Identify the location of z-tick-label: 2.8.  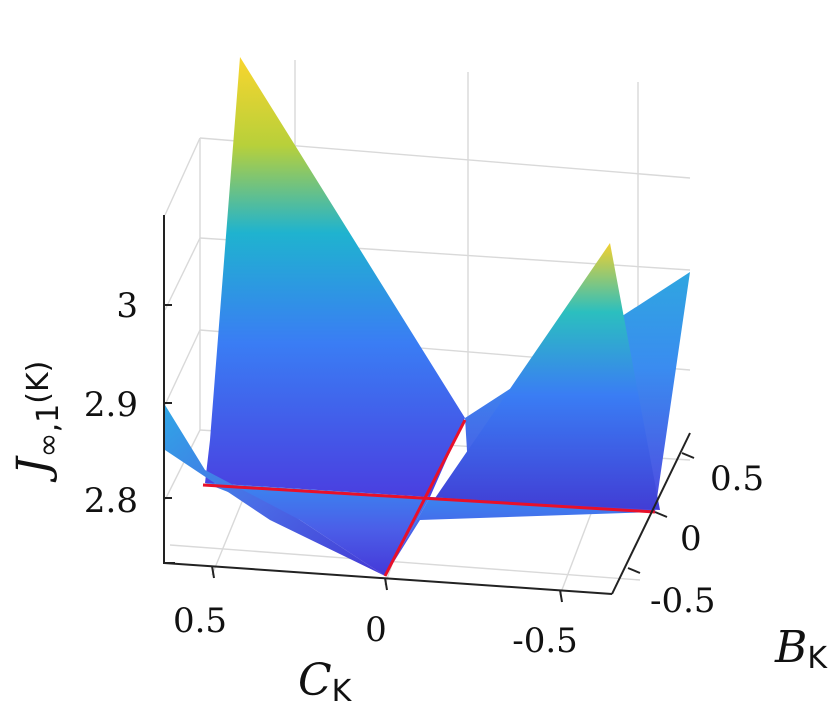
(111, 501).